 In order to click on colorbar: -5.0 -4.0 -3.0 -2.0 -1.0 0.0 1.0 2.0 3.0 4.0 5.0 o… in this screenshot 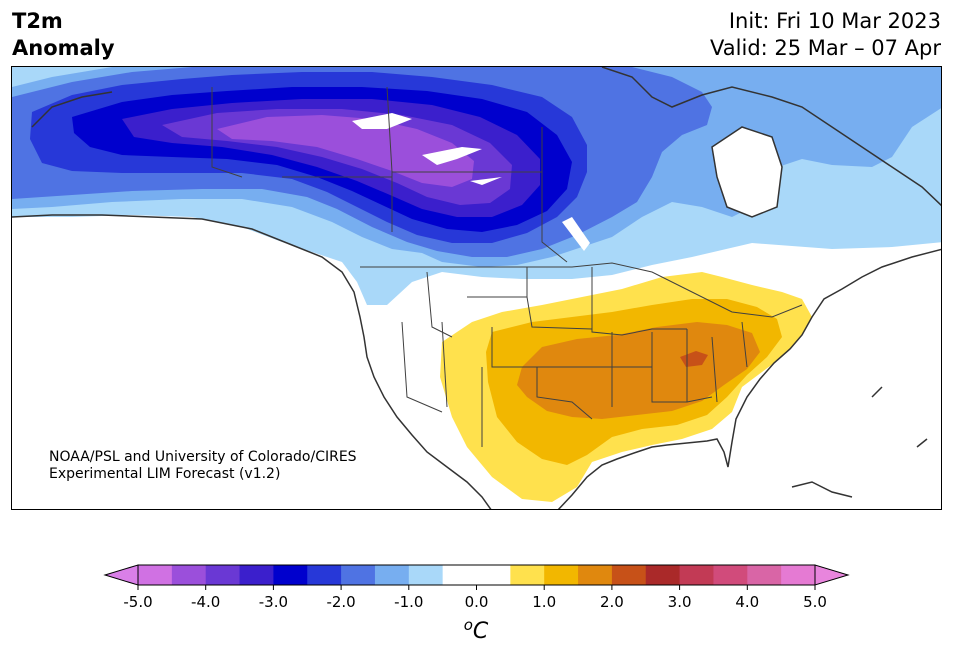, I will do `click(476, 604)`.